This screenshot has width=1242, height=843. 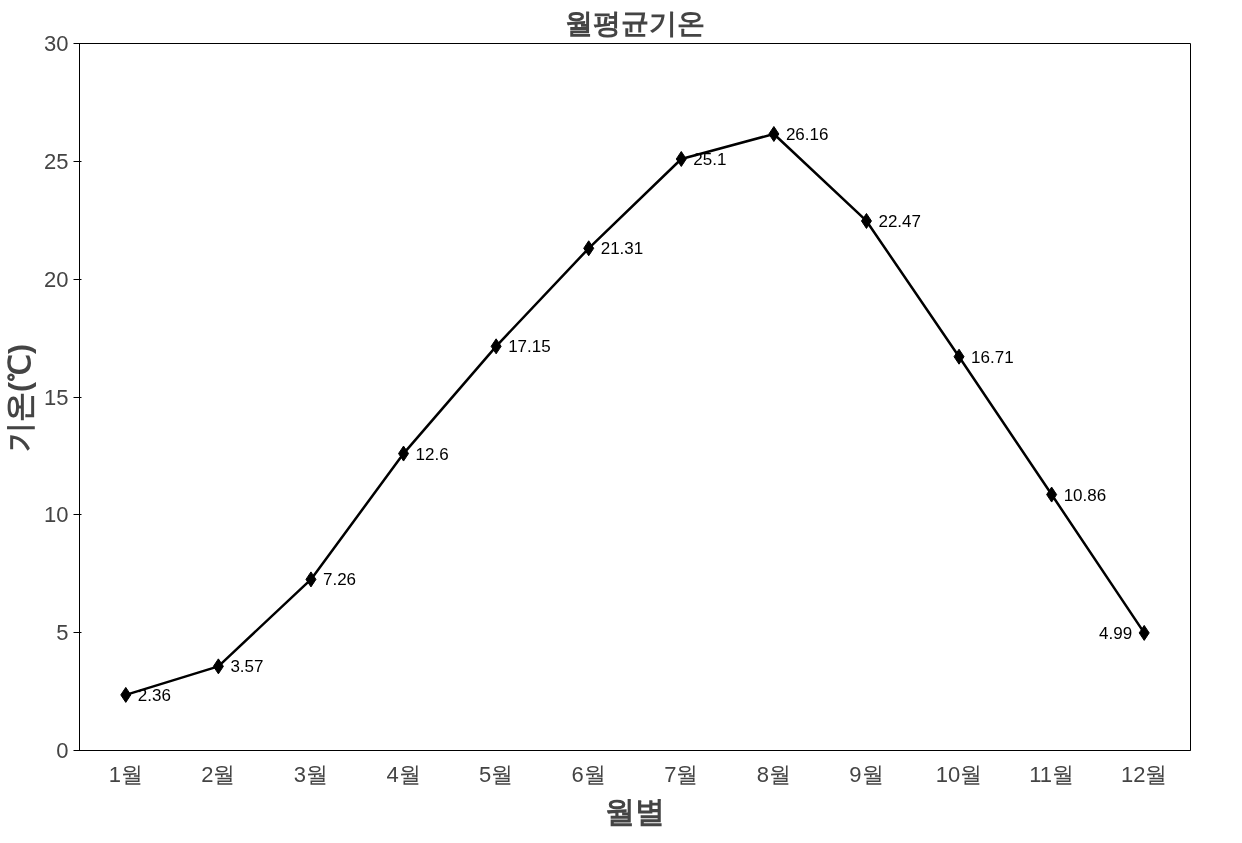 I want to click on data-label: 12.6, so click(x=432, y=454).